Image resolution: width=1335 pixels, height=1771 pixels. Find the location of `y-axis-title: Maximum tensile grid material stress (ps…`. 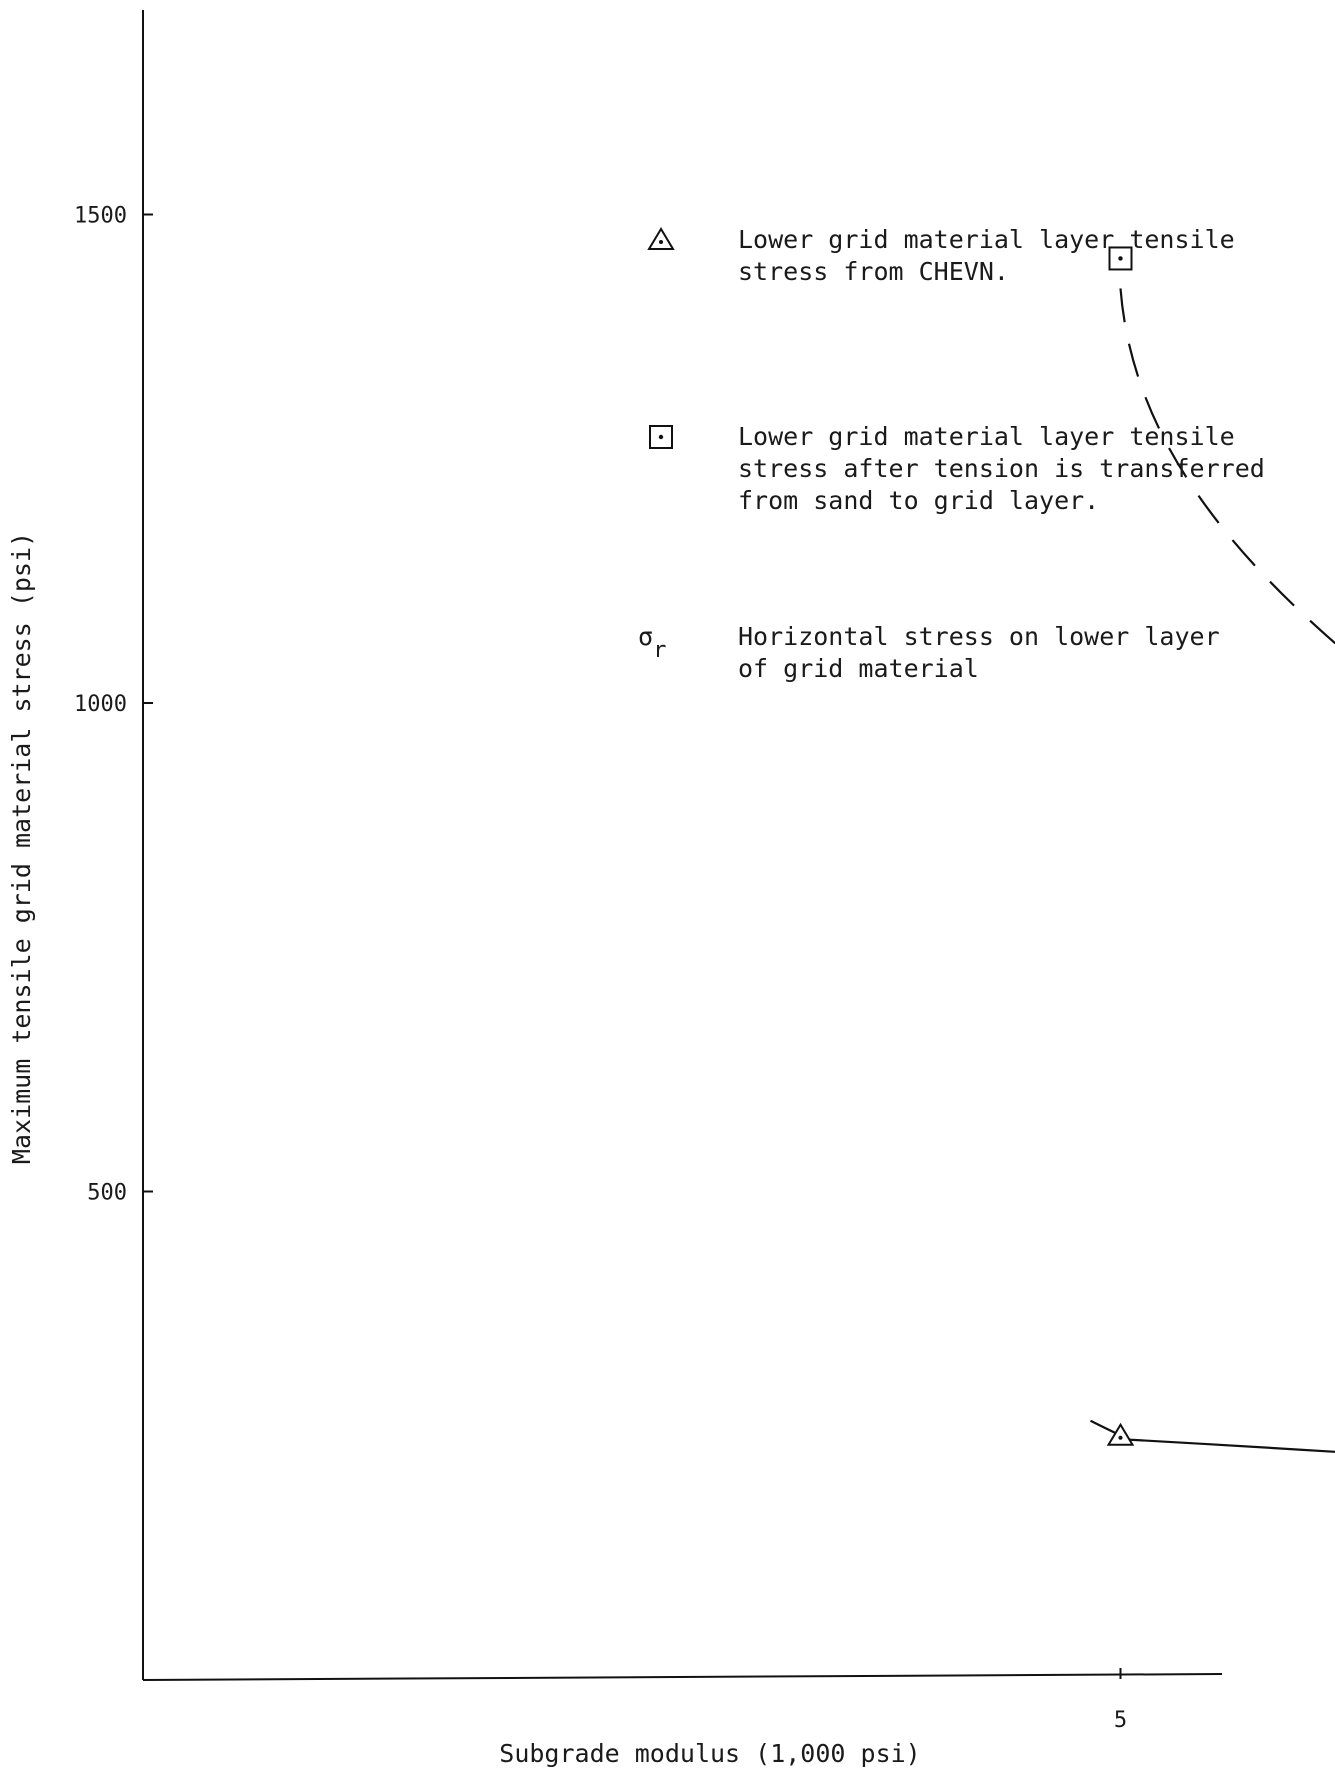

y-axis-title: Maximum tensile grid material stress (ps… is located at coordinates (21, 848).